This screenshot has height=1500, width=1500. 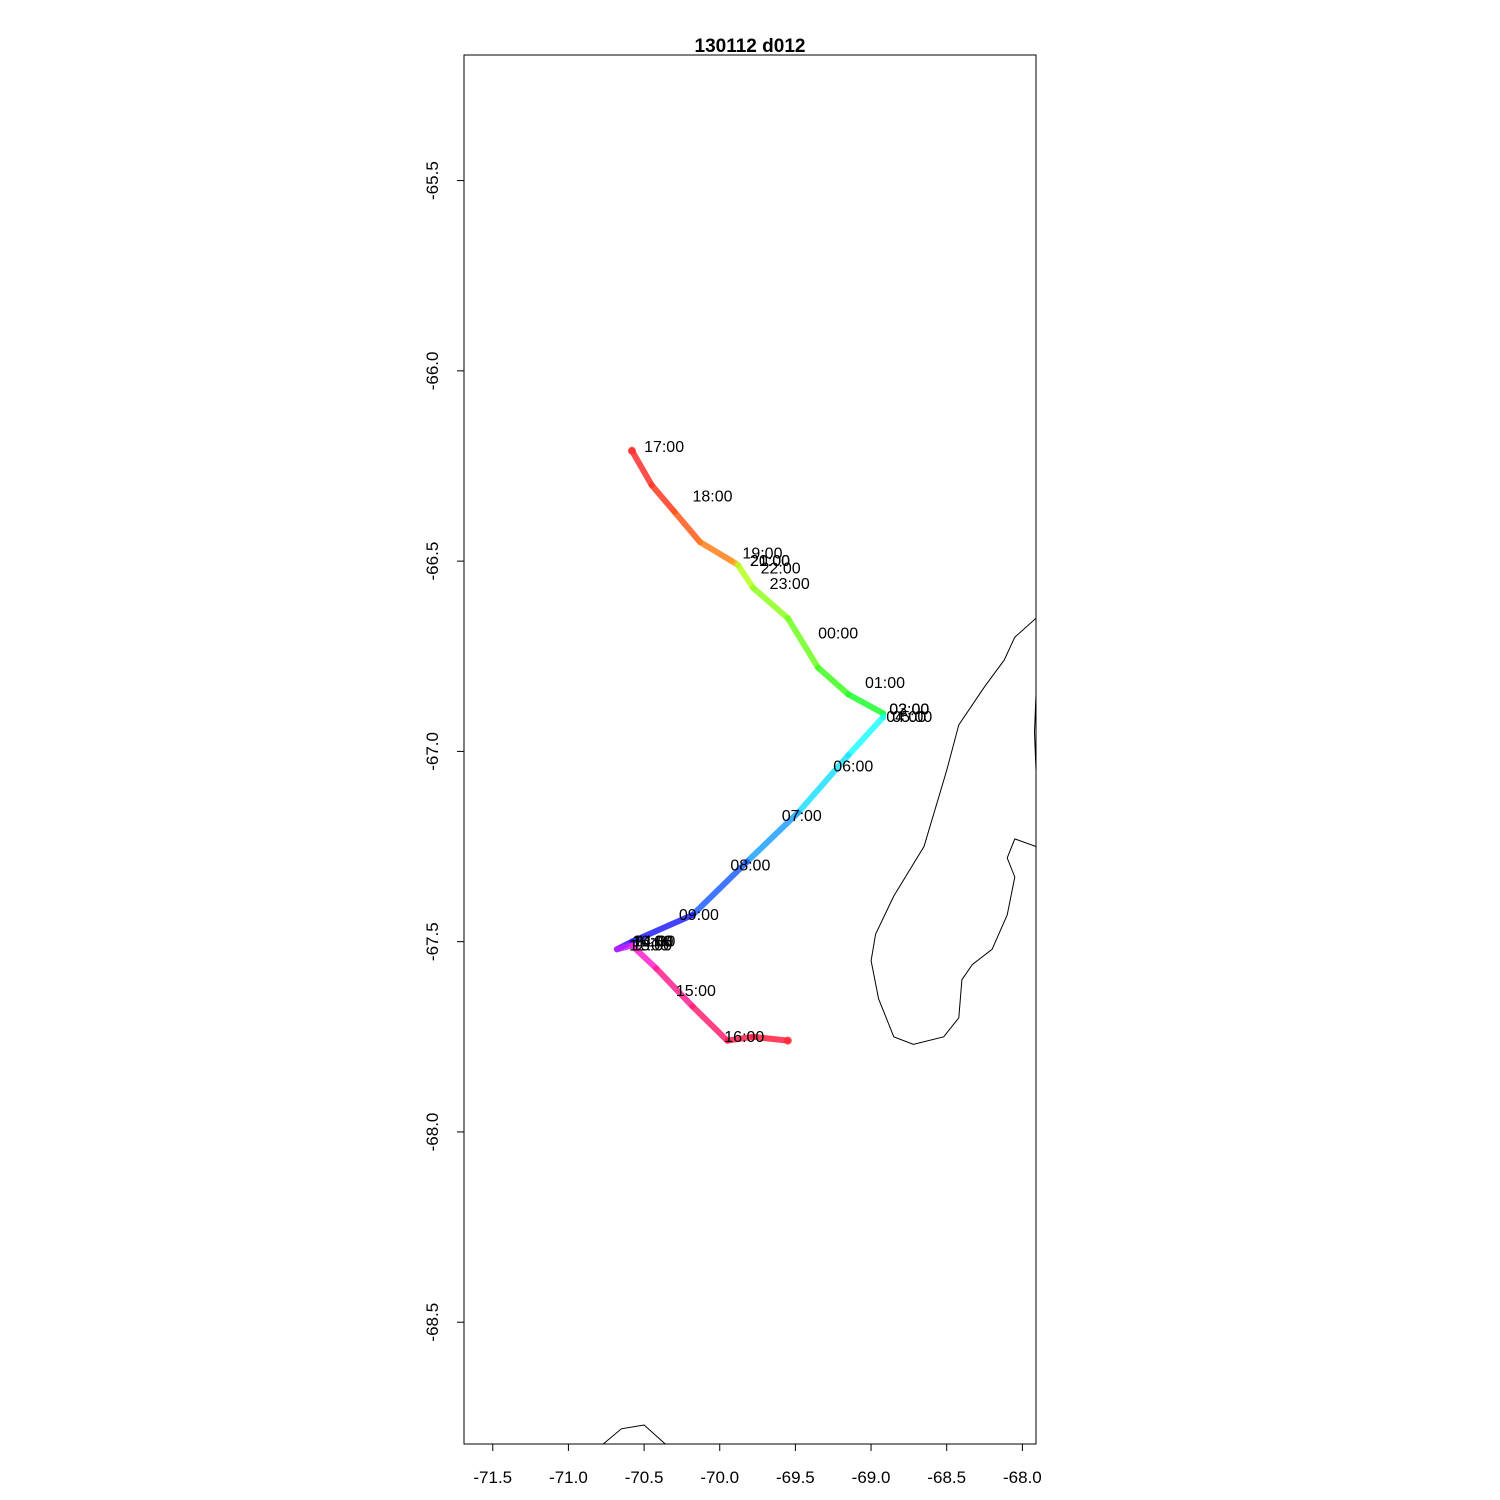 What do you see at coordinates (644, 1477) in the screenshot?
I see `x-tick-label: -70.5` at bounding box center [644, 1477].